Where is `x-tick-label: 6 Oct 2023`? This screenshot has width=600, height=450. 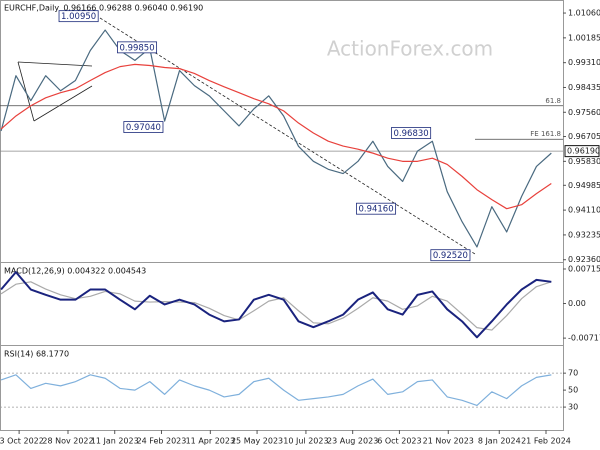
x-tick-label: 6 Oct 2023 is located at coordinates (399, 441).